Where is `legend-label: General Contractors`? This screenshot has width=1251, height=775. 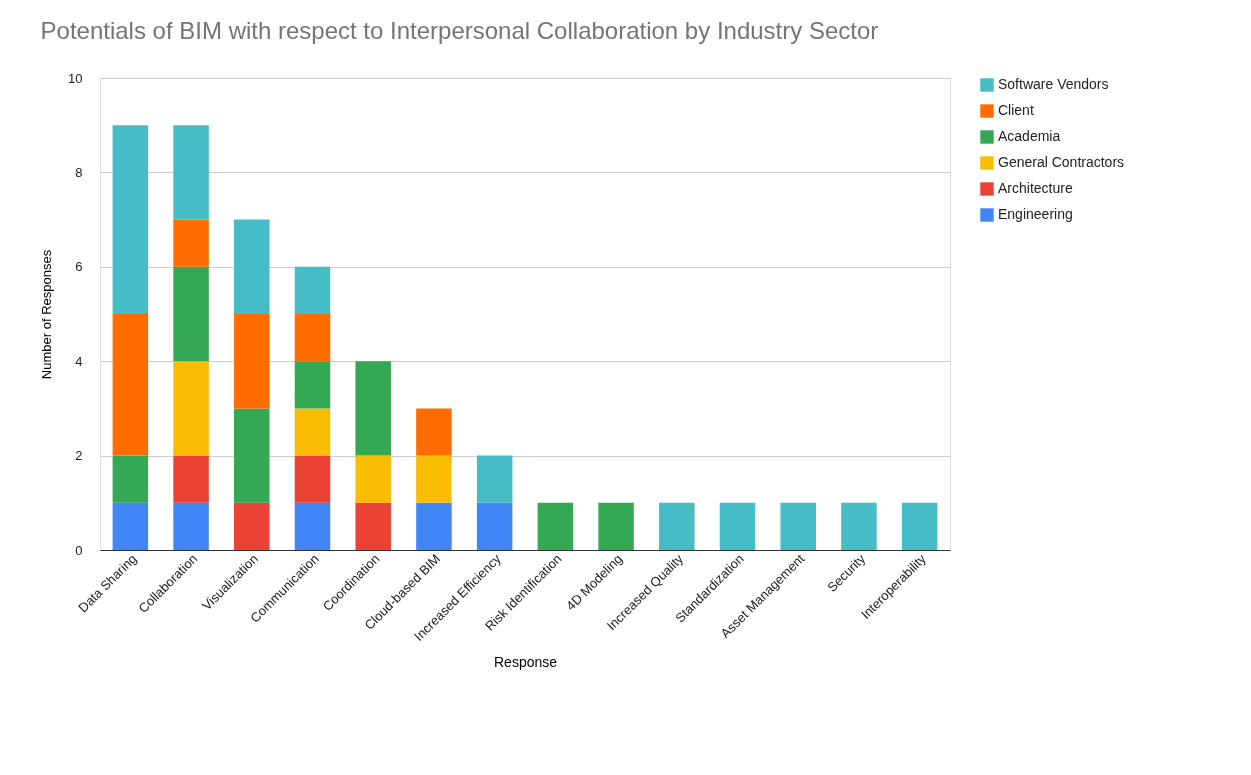 legend-label: General Contractors is located at coordinates (1061, 162).